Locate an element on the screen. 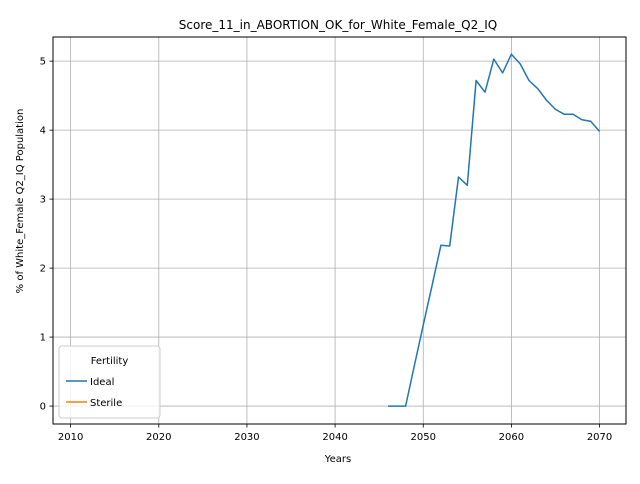 Image resolution: width=640 pixels, height=484 pixels. x-tick-label: 2050 is located at coordinates (423, 437).